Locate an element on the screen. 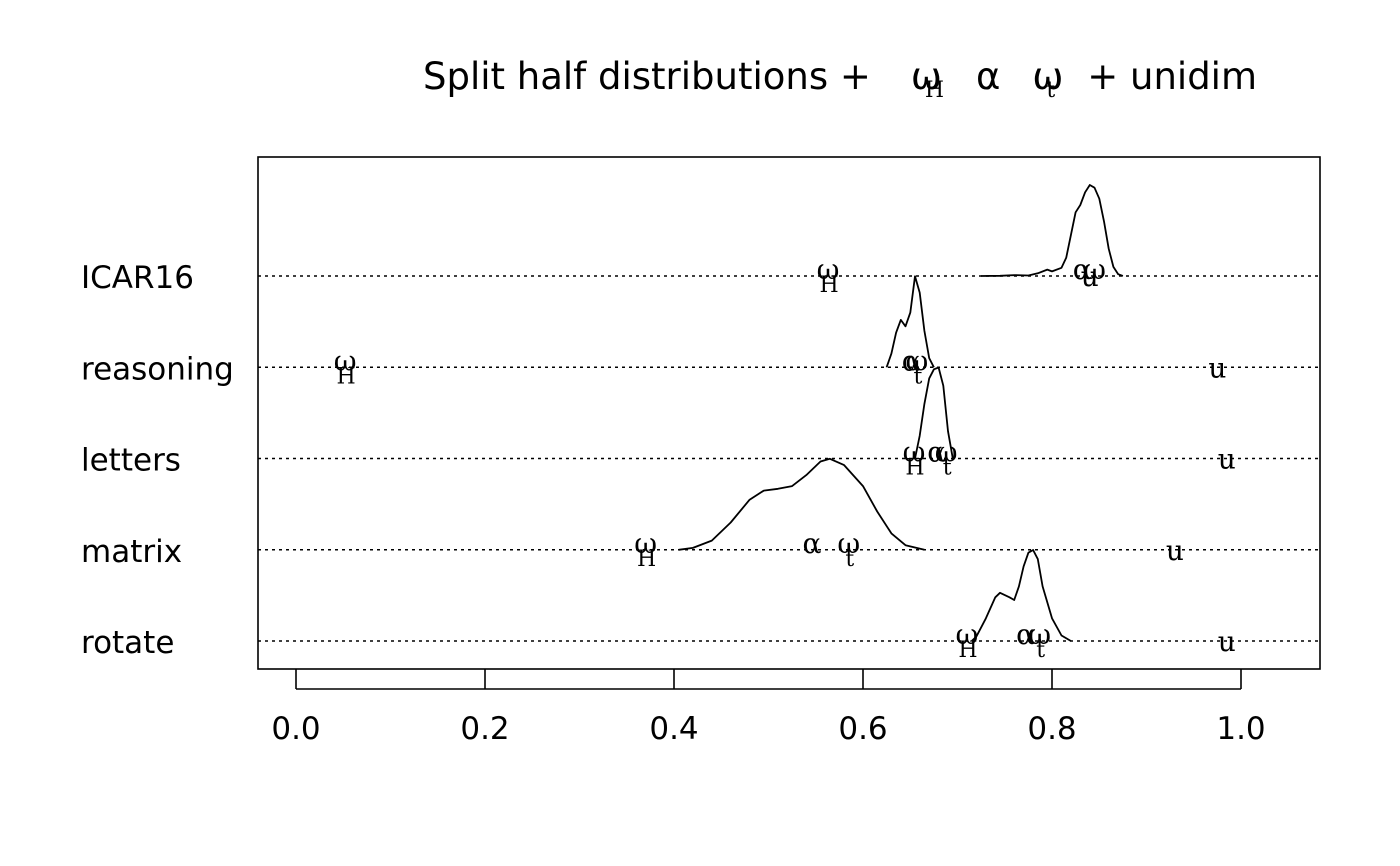  y-label-matrix: matrix is located at coordinates (131, 552).